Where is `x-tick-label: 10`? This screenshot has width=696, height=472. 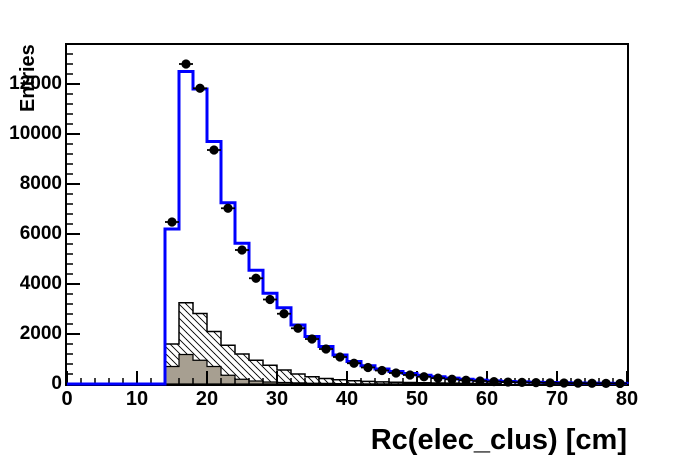 x-tick-label: 10 is located at coordinates (137, 399).